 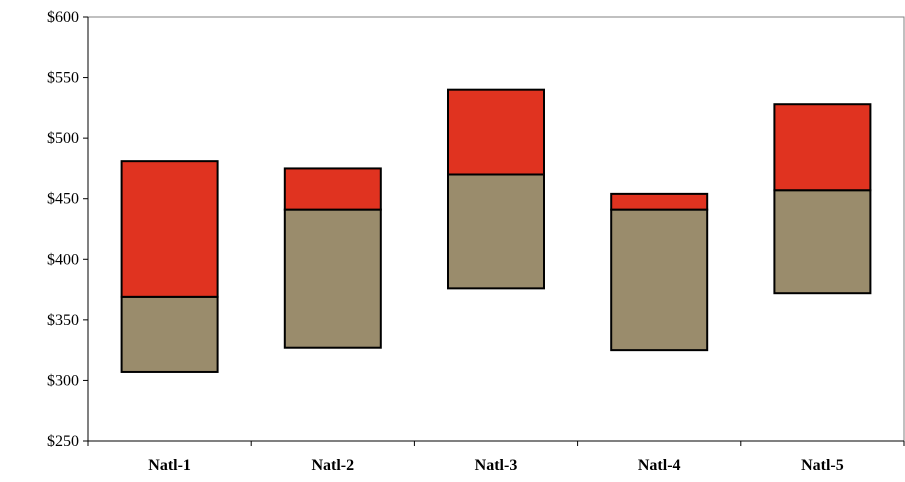 I want to click on y-tick-label: $250, so click(x=63, y=441).